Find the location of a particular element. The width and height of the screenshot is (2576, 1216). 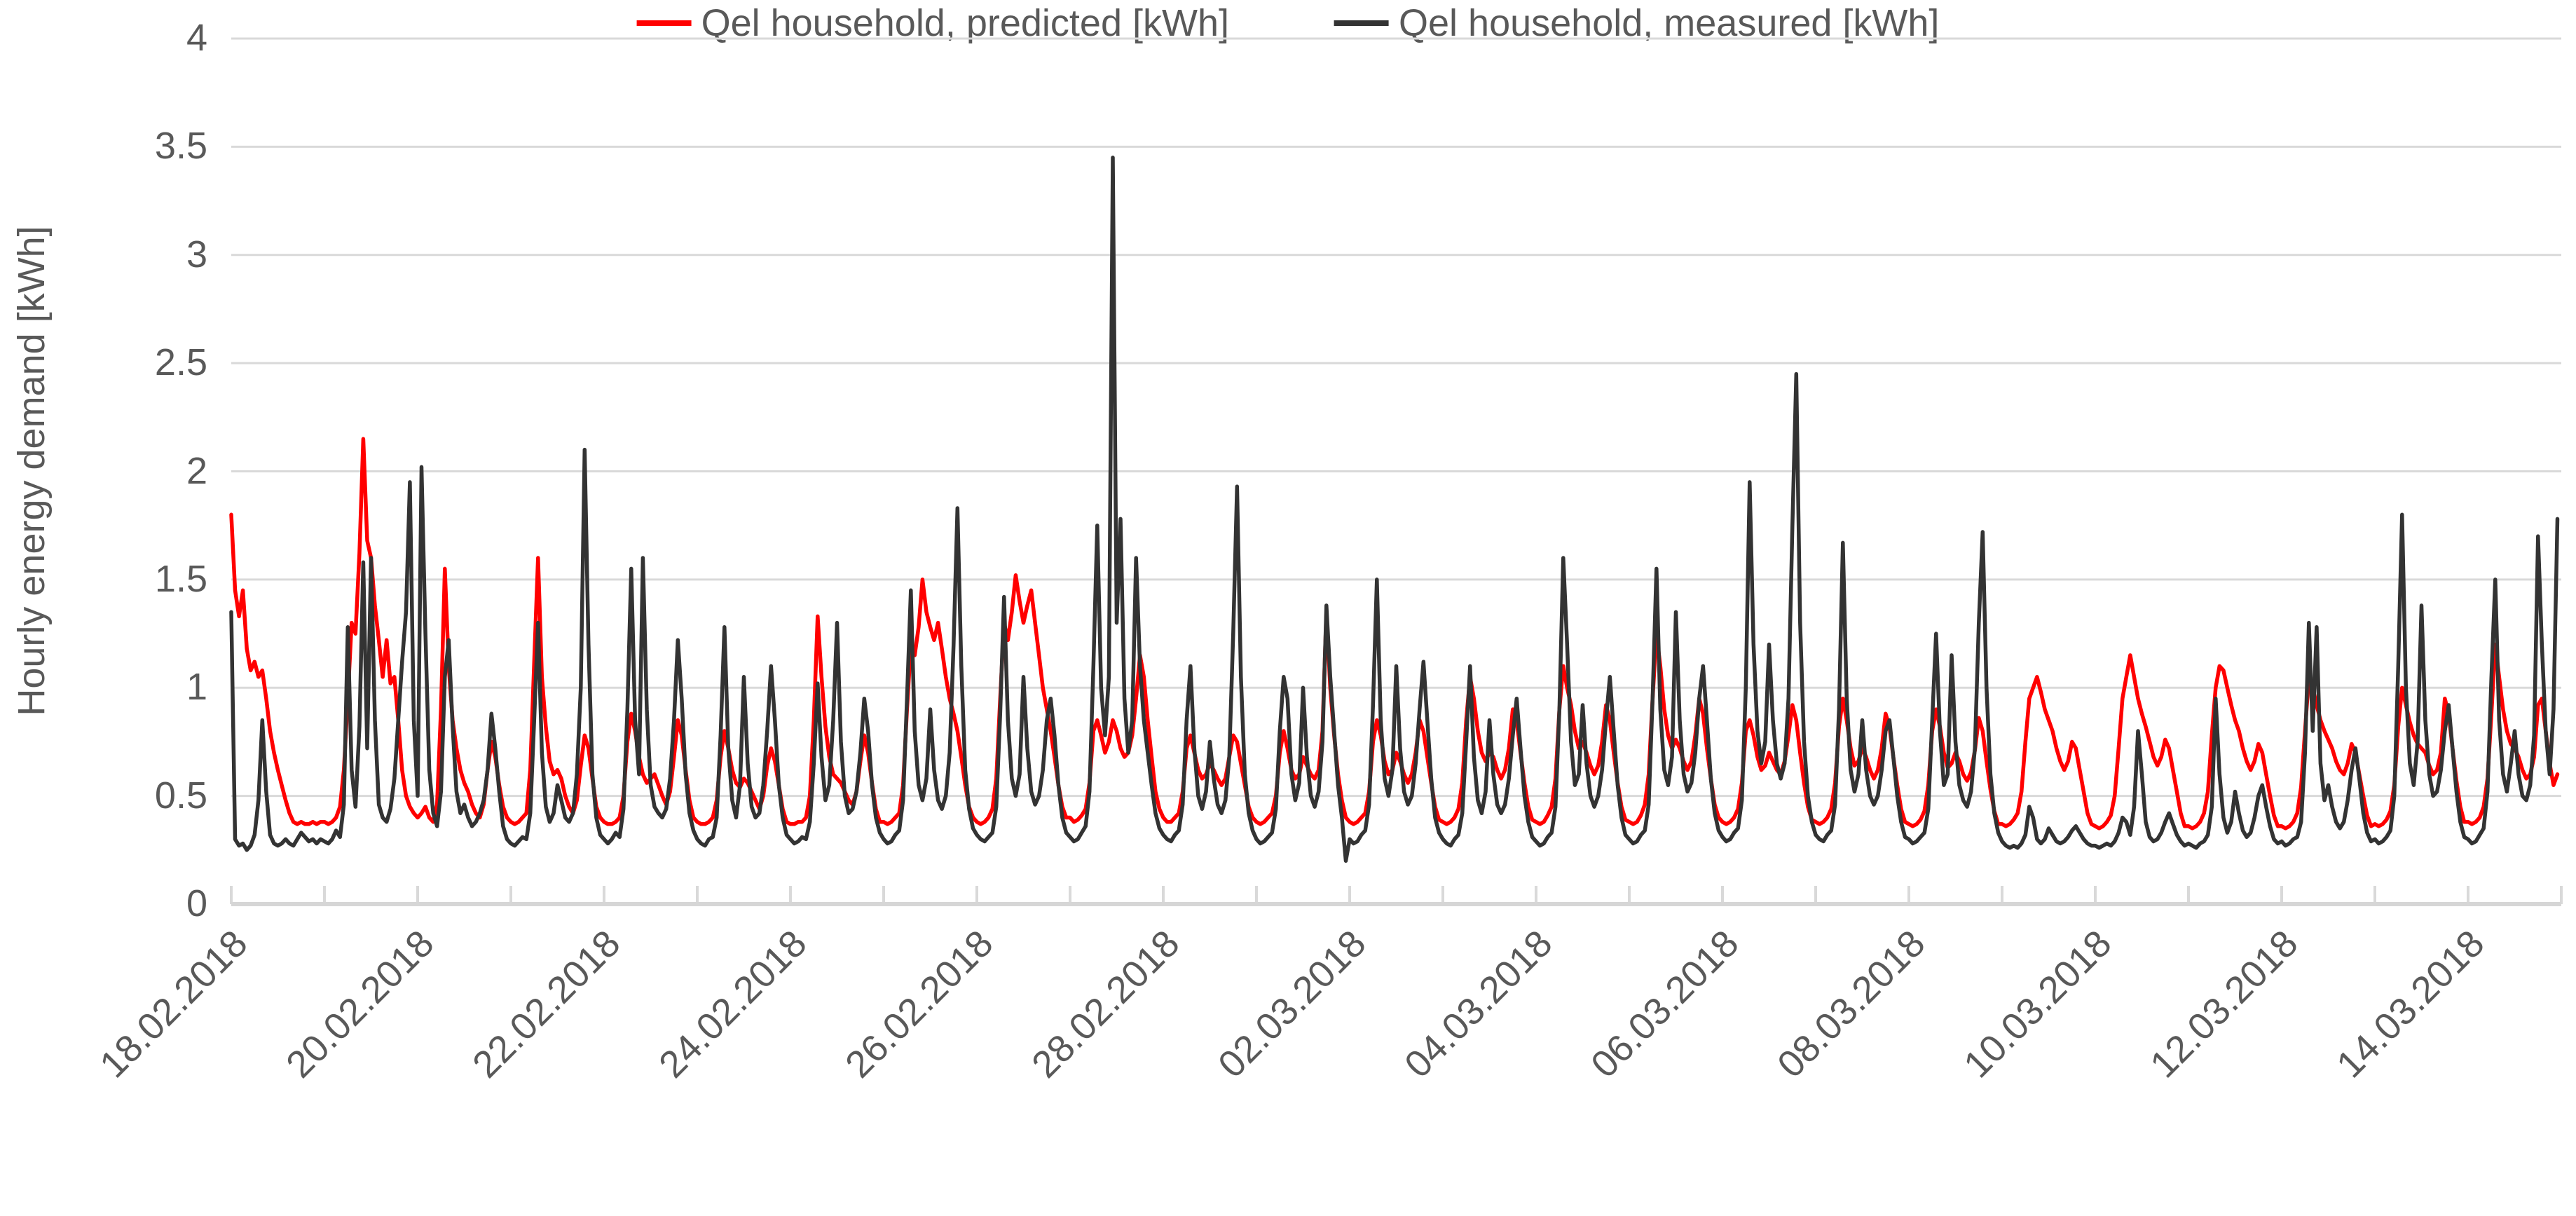

y-tick-label: 2.5 is located at coordinates (181, 362).